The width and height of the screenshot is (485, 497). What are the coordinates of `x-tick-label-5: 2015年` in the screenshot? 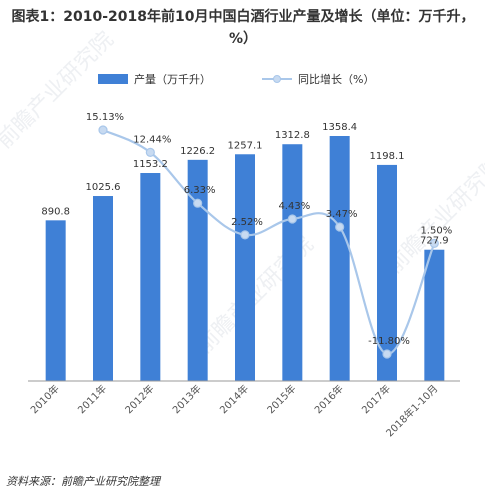 It's located at (281, 399).